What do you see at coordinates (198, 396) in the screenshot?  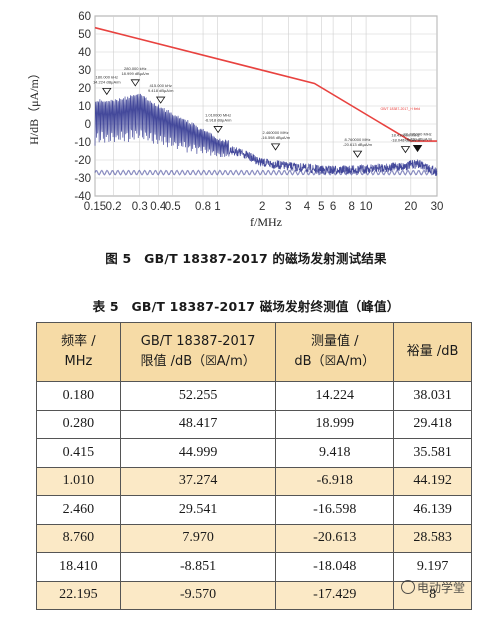 I see `cell-limit: 52.255` at bounding box center [198, 396].